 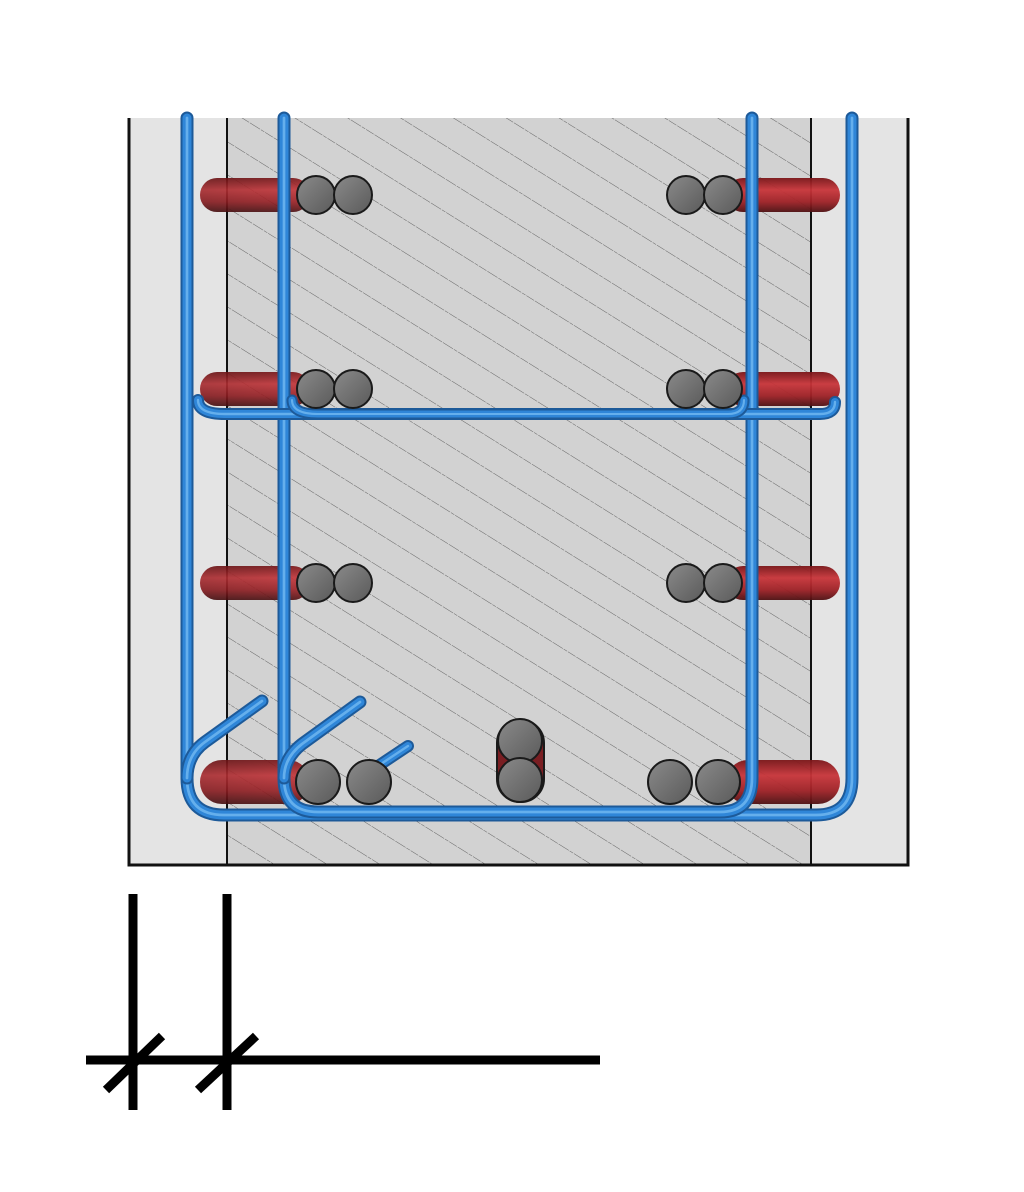 I want to click on inner-tie-bar-highlight, so click(x=518, y=407).